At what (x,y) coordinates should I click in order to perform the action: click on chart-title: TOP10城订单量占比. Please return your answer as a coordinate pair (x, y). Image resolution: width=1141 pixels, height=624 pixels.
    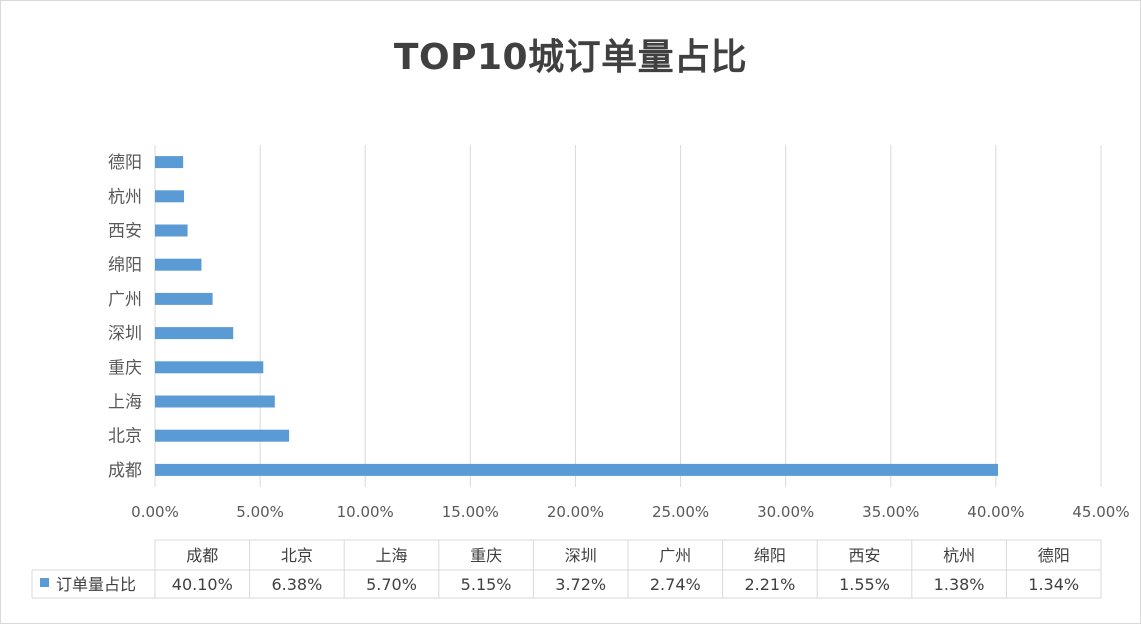
    Looking at the image, I should click on (570, 57).